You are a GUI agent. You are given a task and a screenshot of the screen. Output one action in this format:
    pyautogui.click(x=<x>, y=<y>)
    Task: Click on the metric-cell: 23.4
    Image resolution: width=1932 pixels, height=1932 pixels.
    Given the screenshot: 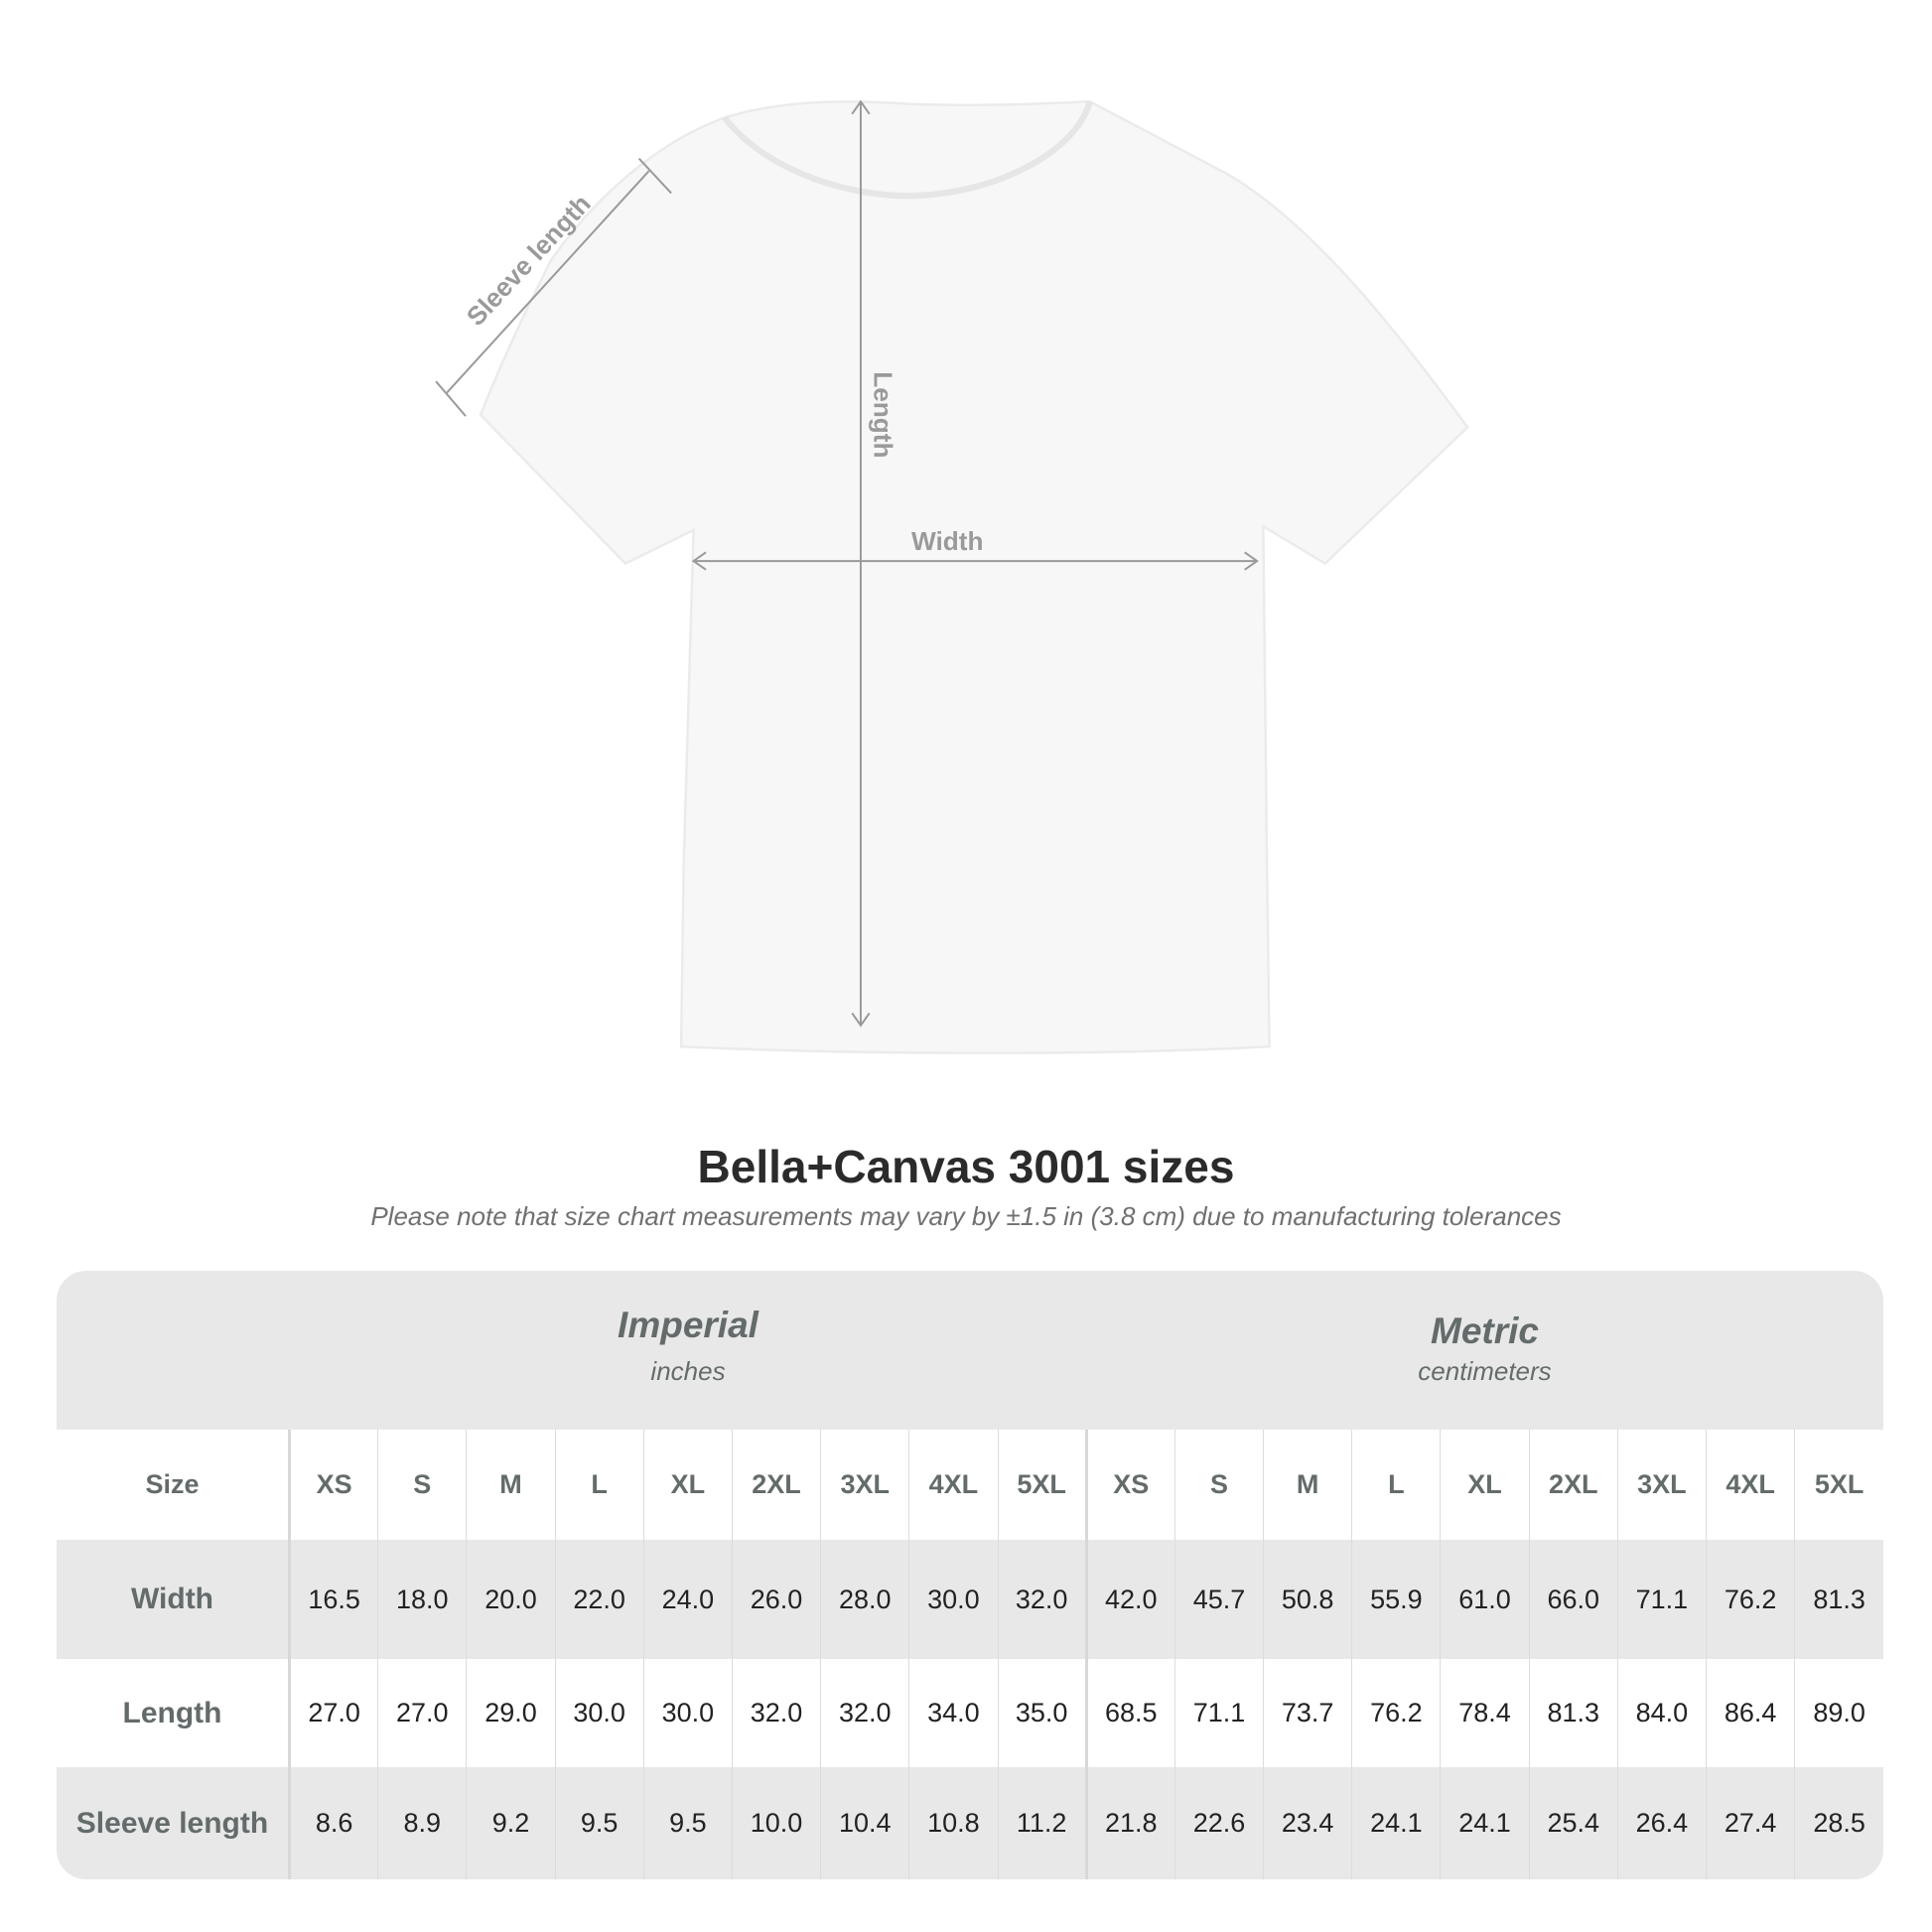 What is the action you would take?
    pyautogui.click(x=1308, y=1823)
    